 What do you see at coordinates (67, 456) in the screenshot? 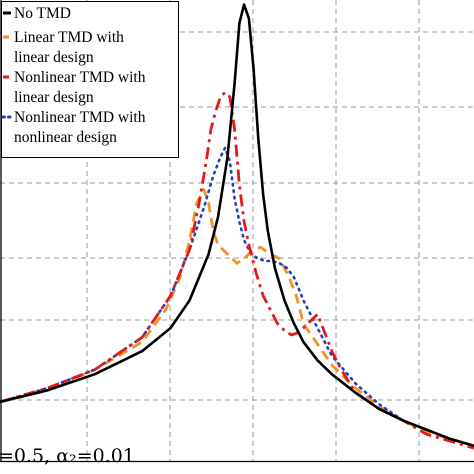
I see `parameter-annotation: =0.5, α₂=0.01` at bounding box center [67, 456].